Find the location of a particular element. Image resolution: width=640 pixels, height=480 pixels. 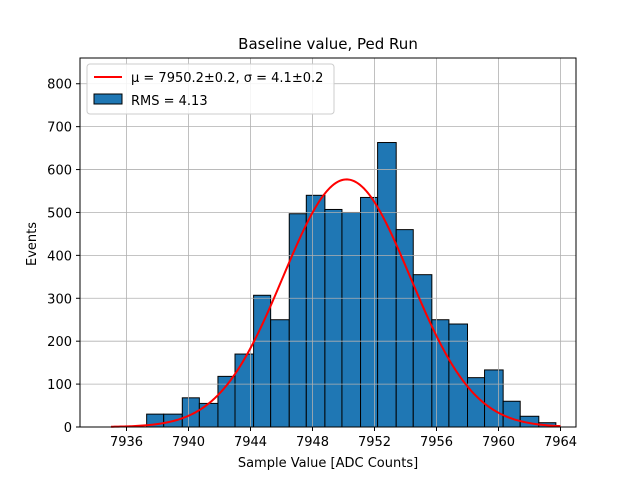

chart-title: Baseline value, Ped Run is located at coordinates (328, 44).